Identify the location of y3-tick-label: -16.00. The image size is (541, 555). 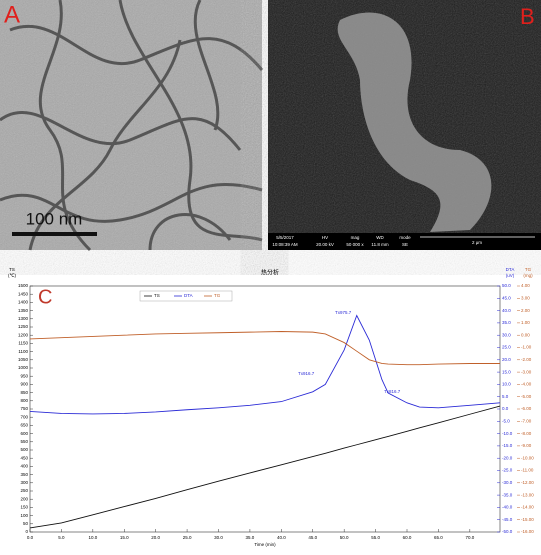
(527, 531).